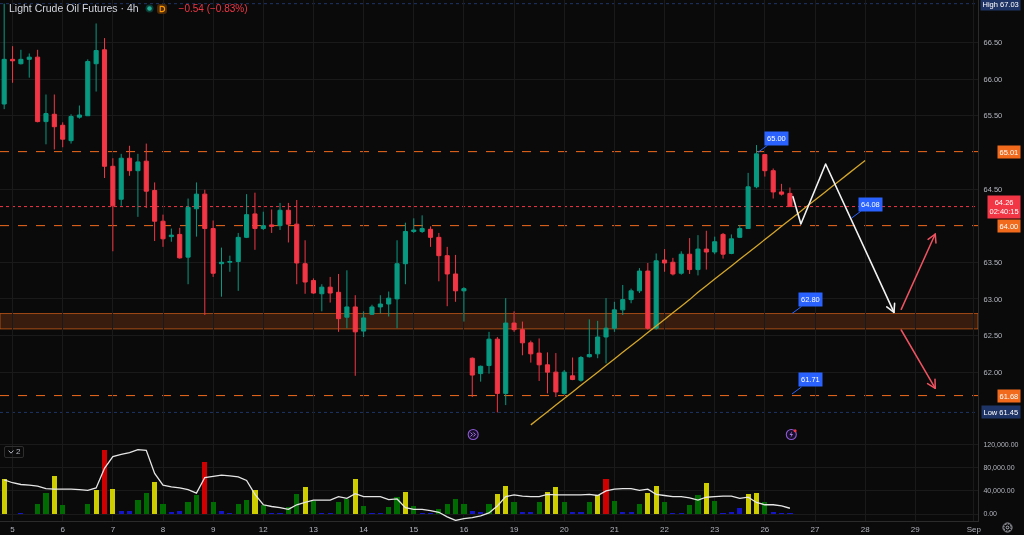 Image resolution: width=1024 pixels, height=535 pixels. Describe the element at coordinates (865, 529) in the screenshot. I see `x-tick-label: 28` at that location.